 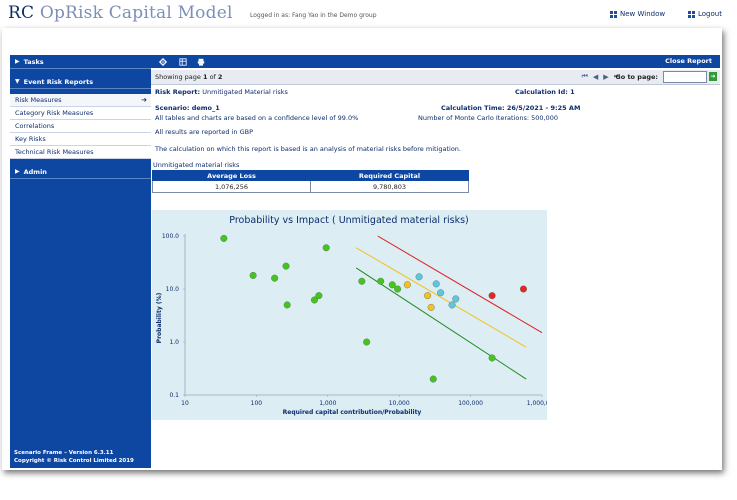 I want to click on sidebar-item-label: Technical Risk Measures, so click(x=54, y=152).